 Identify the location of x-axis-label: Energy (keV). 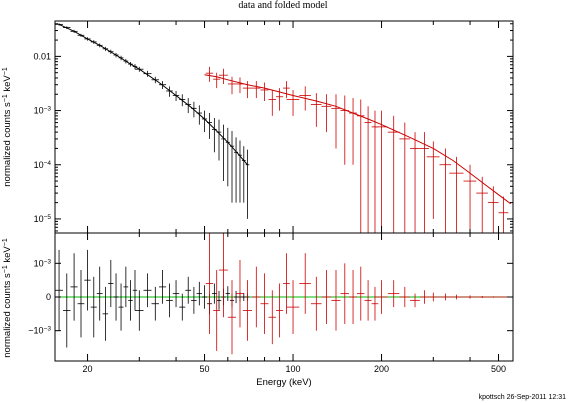
(283, 382).